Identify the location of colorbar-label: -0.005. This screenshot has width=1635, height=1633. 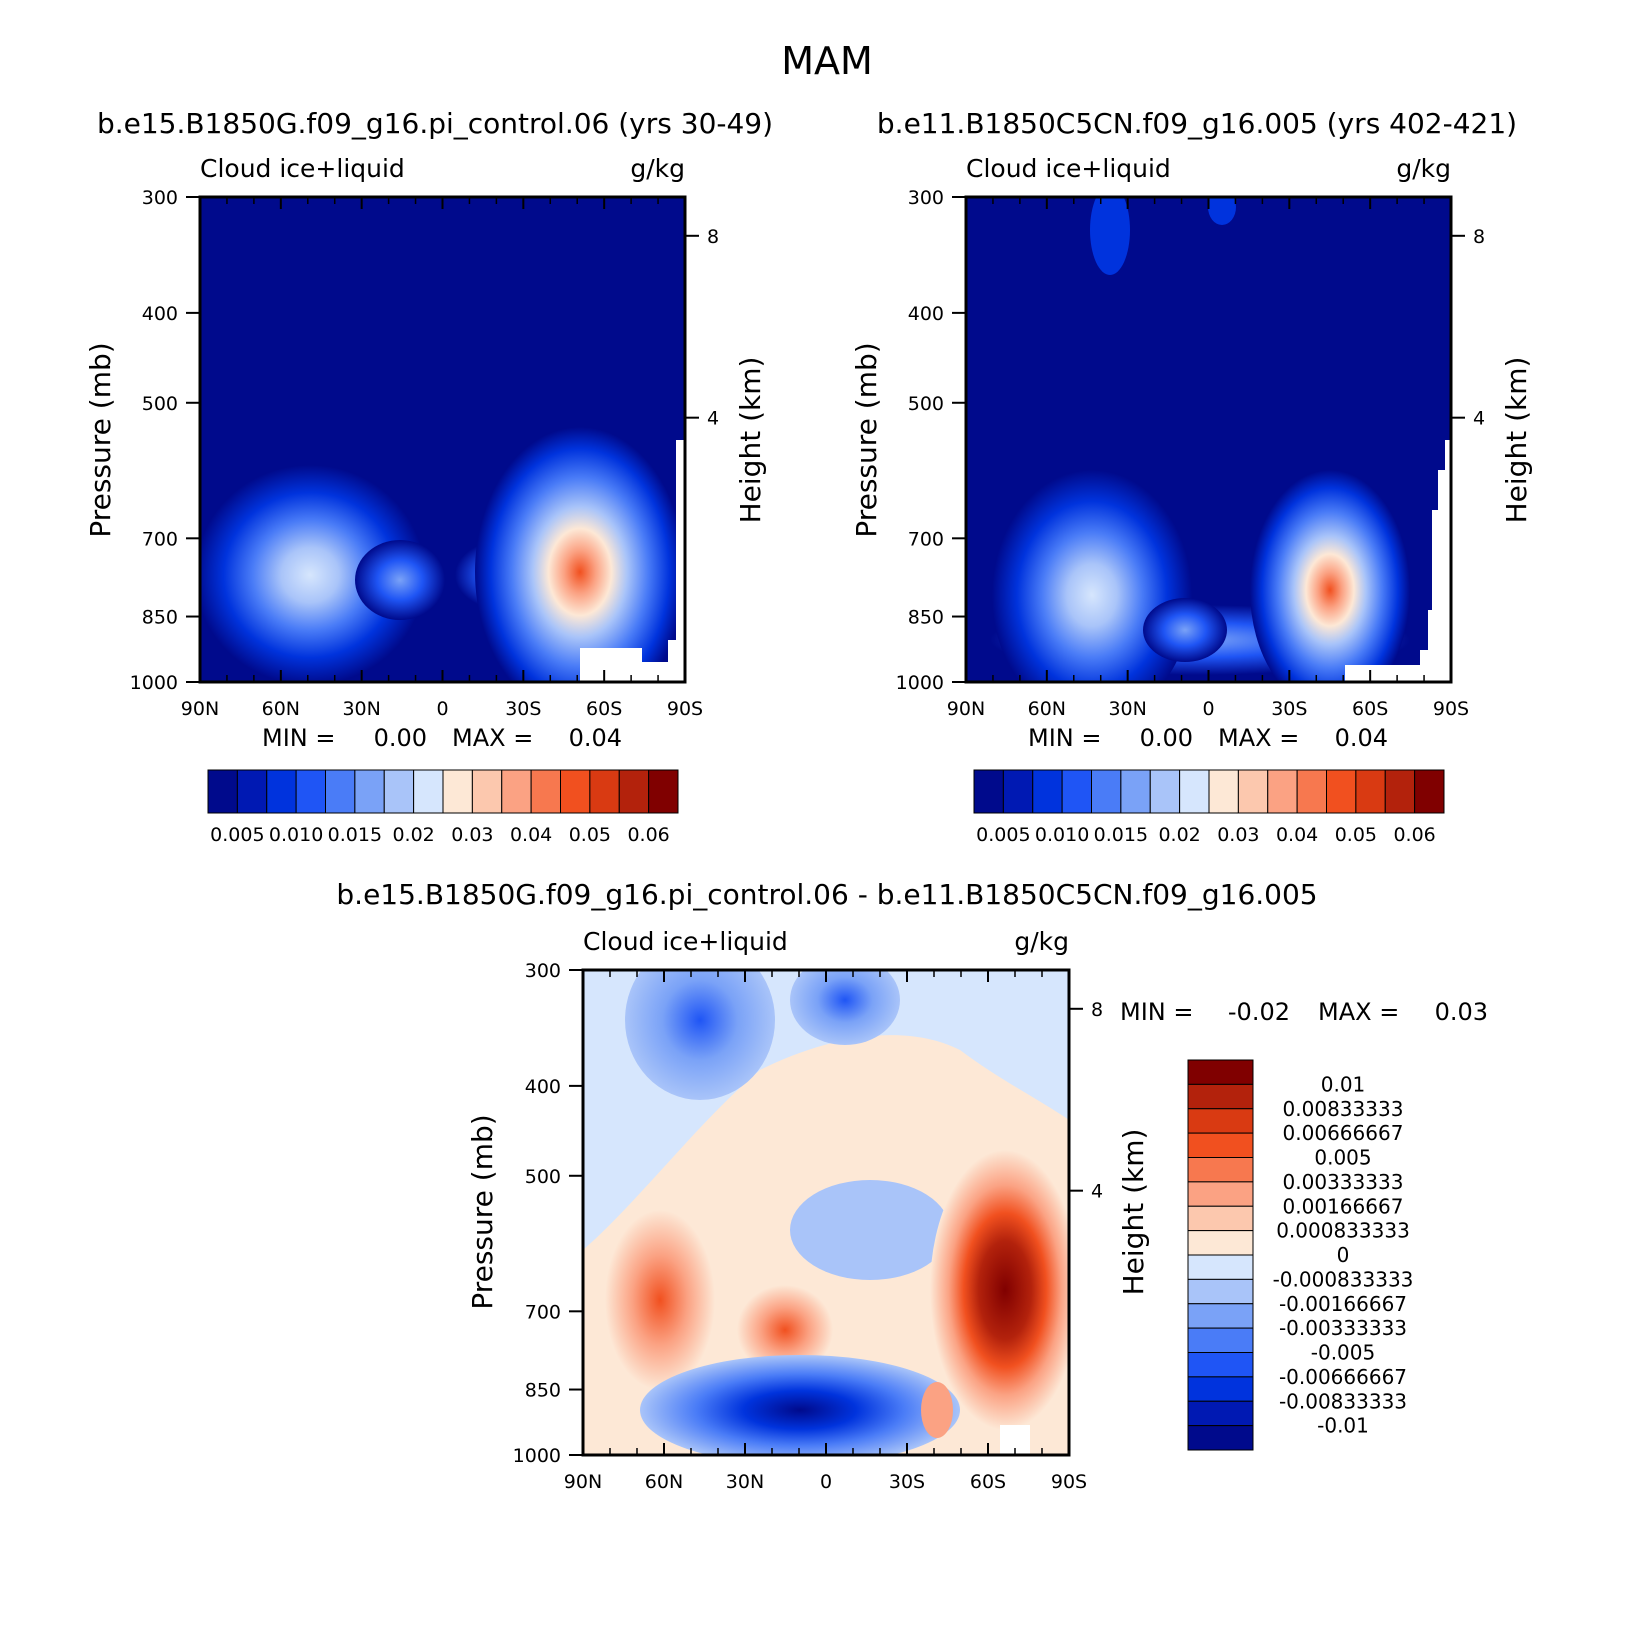
(1343, 1353).